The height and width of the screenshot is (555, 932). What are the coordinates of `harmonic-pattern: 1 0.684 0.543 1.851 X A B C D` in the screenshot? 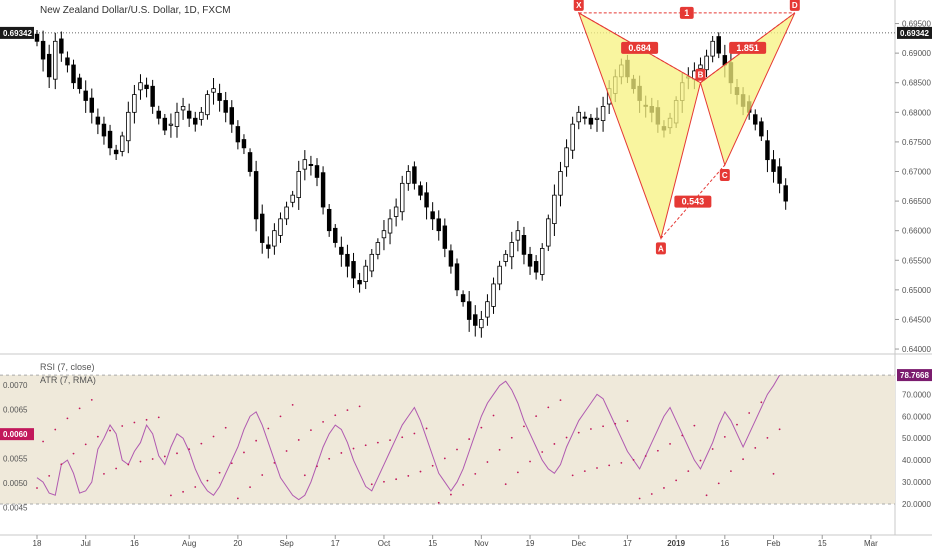 It's located at (686, 127).